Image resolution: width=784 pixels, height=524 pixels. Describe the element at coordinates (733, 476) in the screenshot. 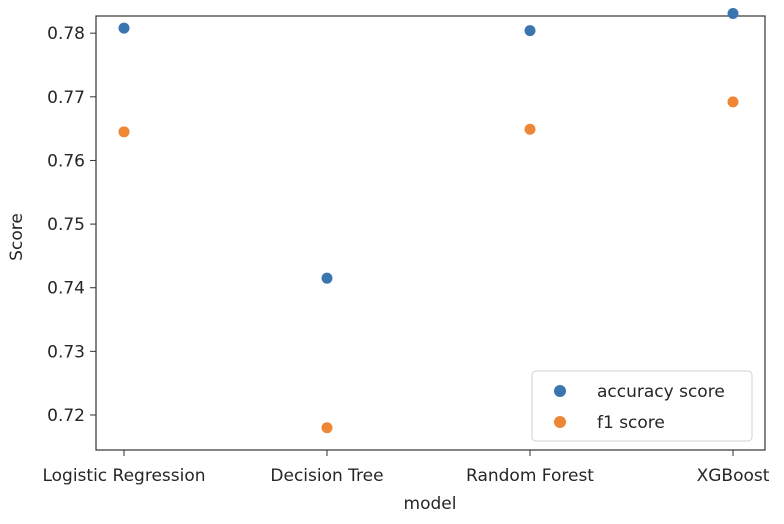

I see `x-tick-label: XGBoost` at that location.